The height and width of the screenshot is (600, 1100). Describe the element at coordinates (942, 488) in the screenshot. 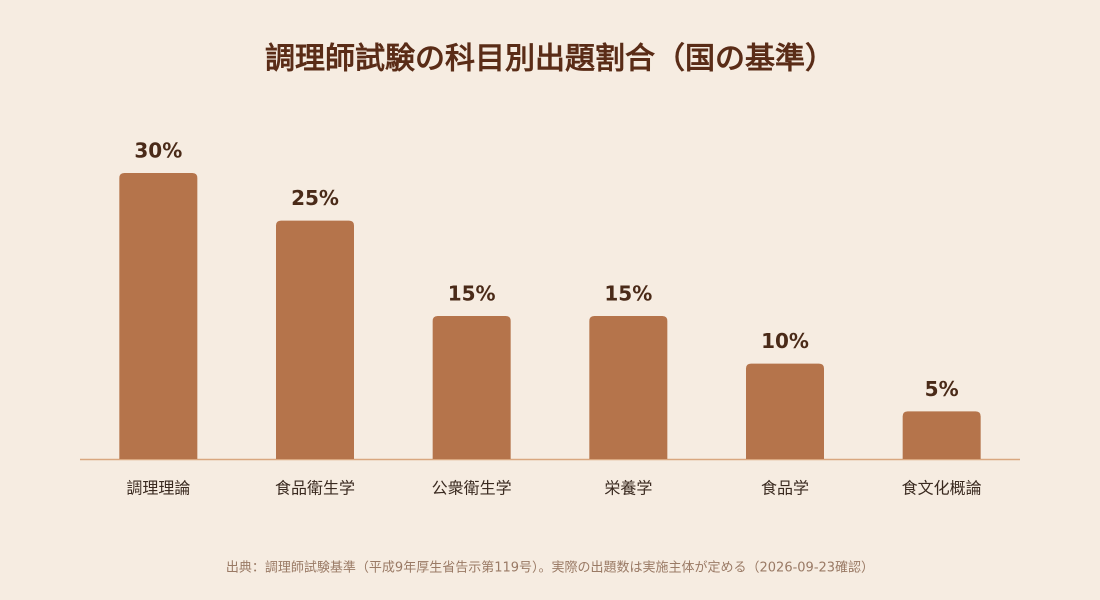

I see `x-tick-label: 食文化概論` at that location.